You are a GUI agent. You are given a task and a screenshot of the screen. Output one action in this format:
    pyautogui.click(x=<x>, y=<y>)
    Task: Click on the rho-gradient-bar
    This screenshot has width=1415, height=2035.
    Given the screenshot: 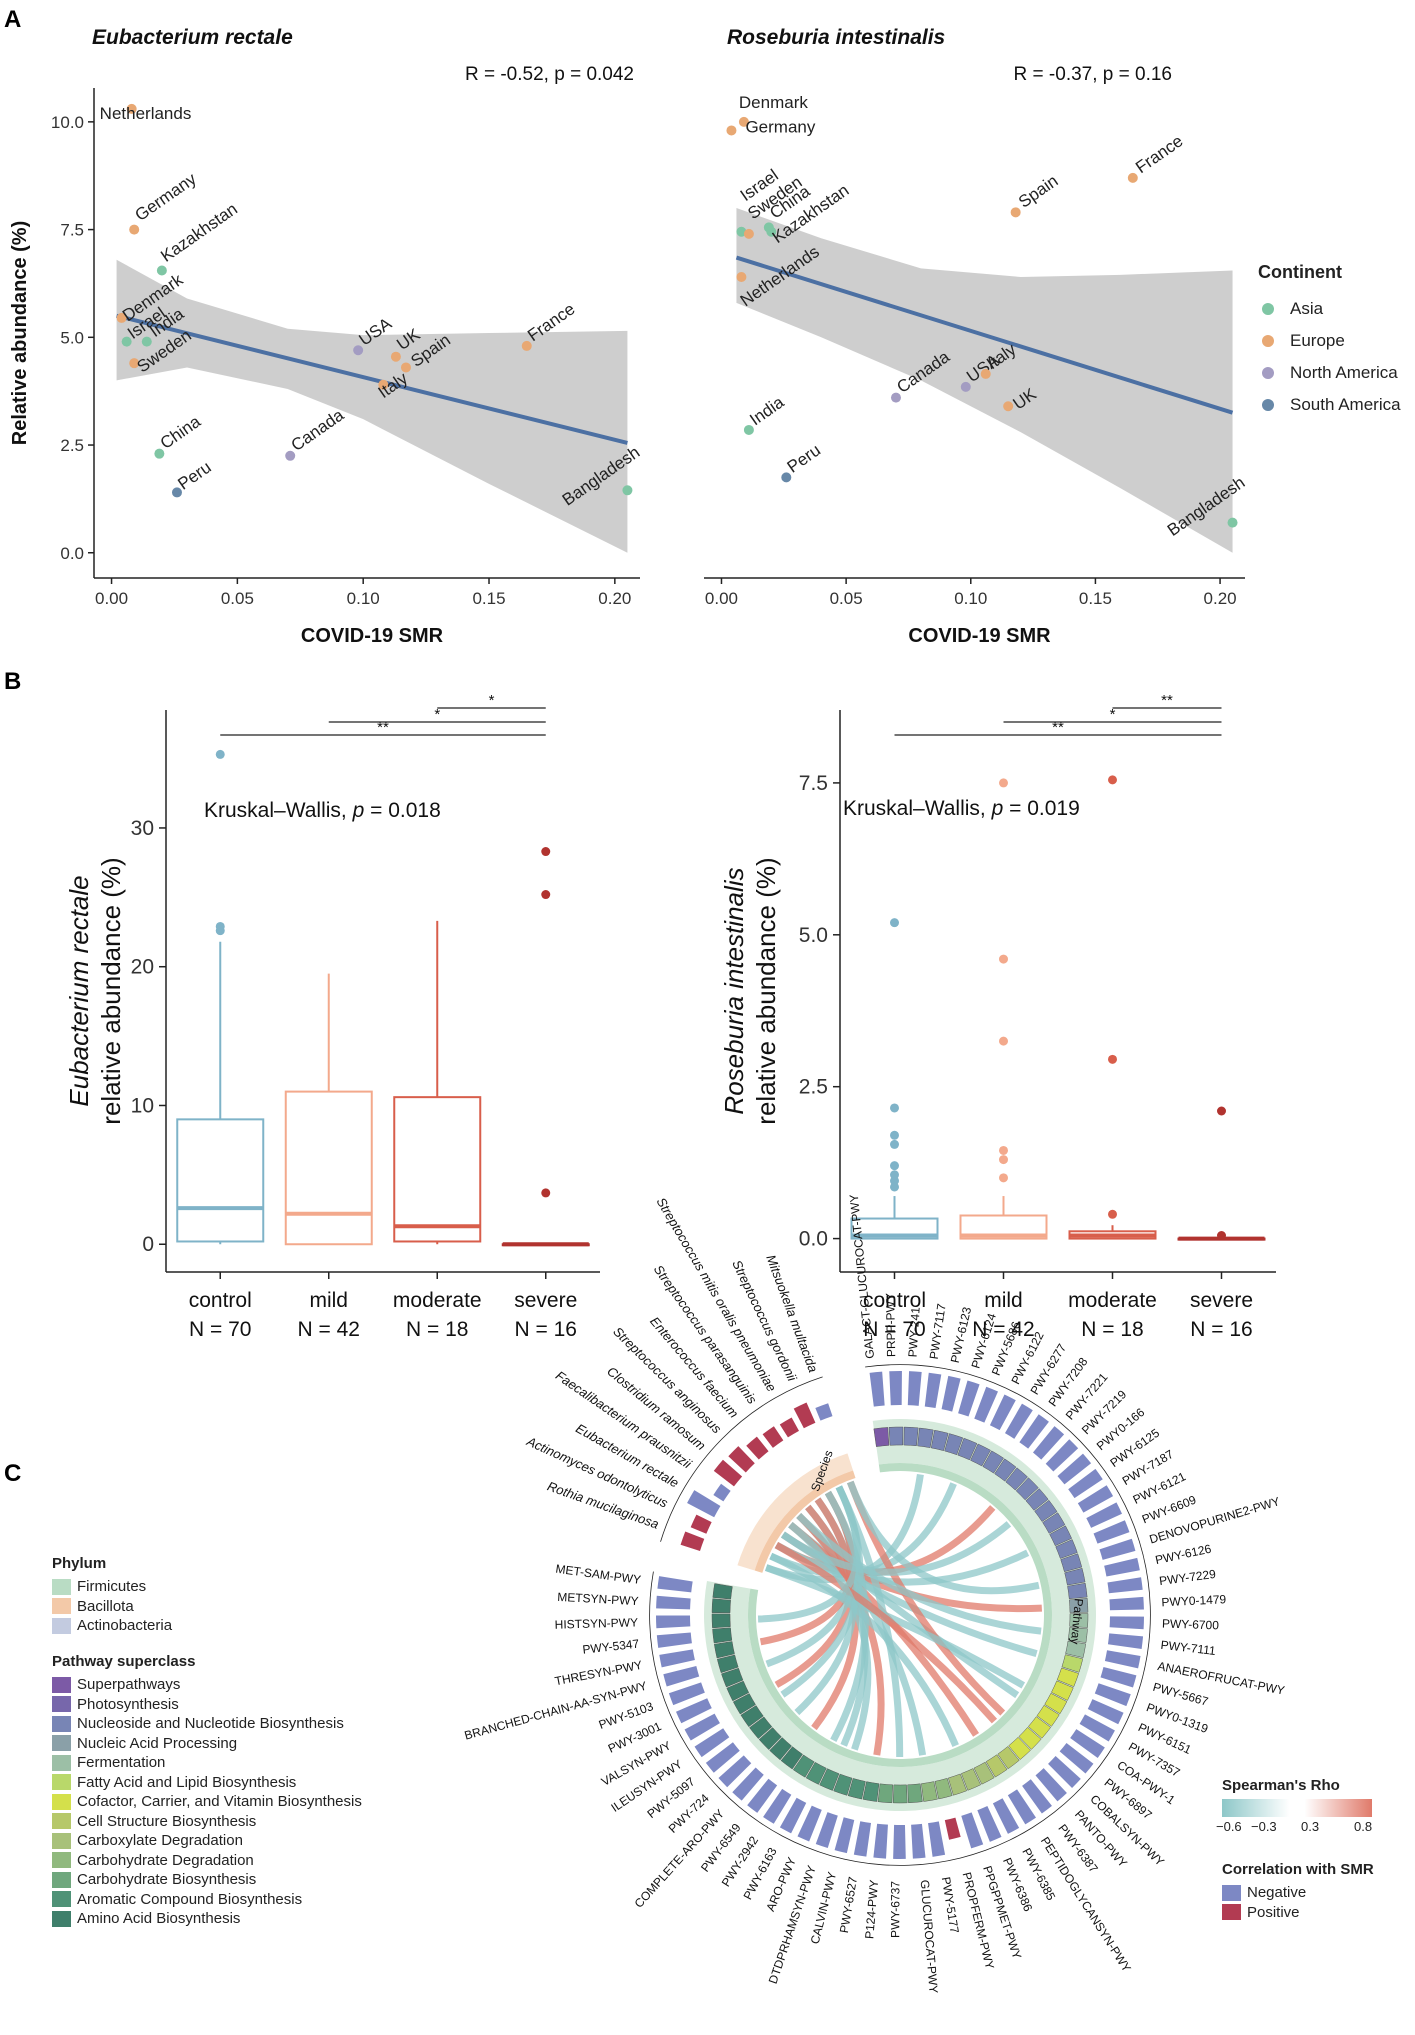 What is the action you would take?
    pyautogui.click(x=1297, y=1808)
    